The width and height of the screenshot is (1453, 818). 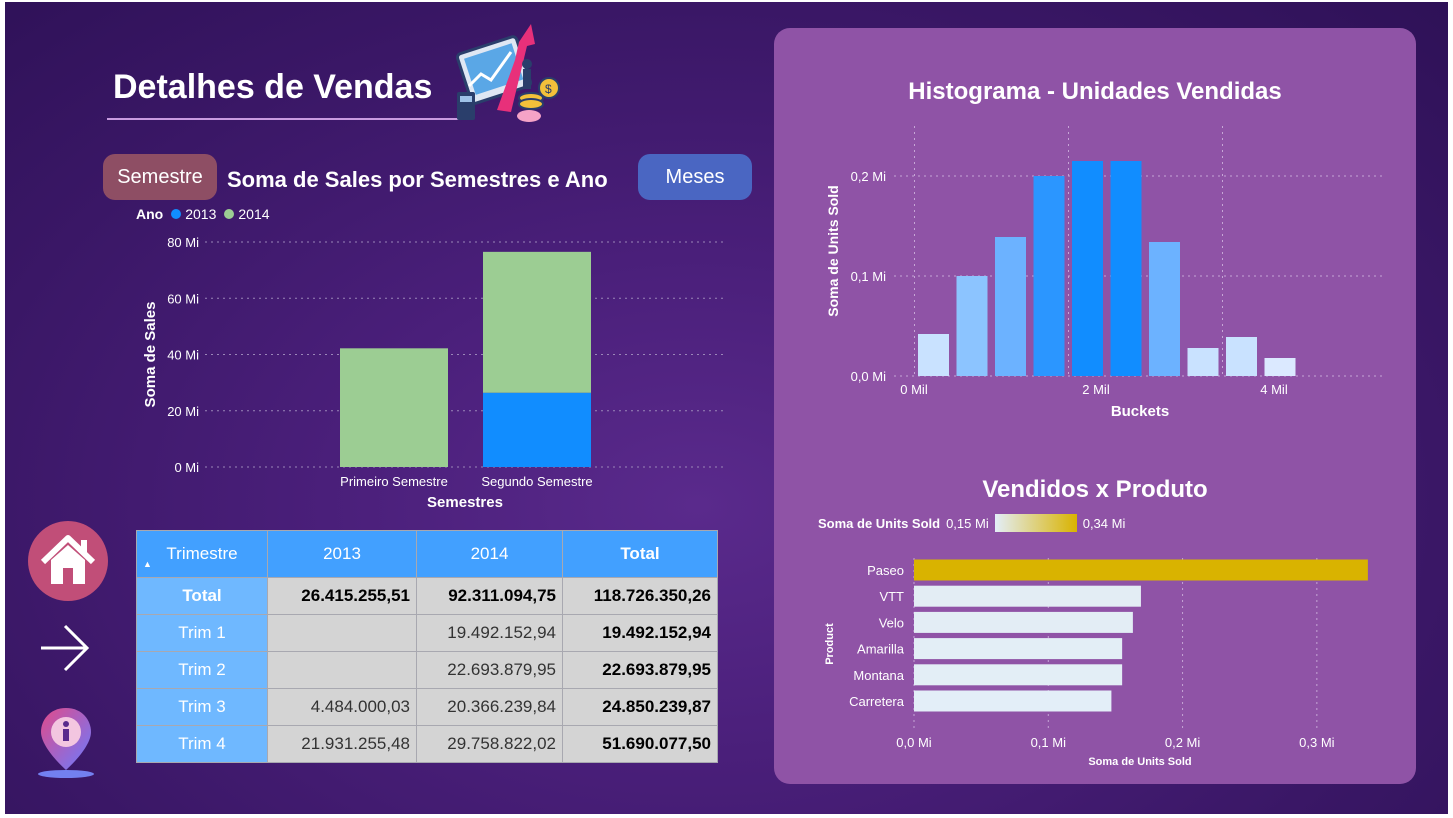 What do you see at coordinates (427, 633) in the screenshot?
I see `table-row: Trim 1 19.492.152,94 19.492.152,94` at bounding box center [427, 633].